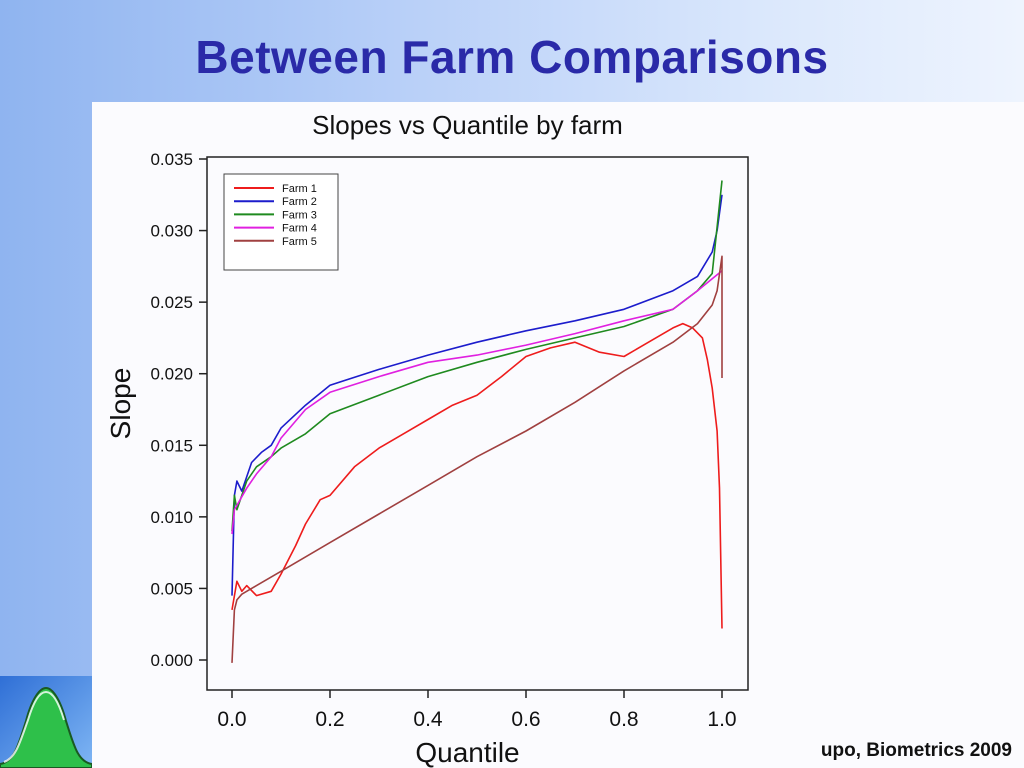 The width and height of the screenshot is (1024, 768). Describe the element at coordinates (299, 229) in the screenshot. I see `legend-entry: Farm 4` at that location.